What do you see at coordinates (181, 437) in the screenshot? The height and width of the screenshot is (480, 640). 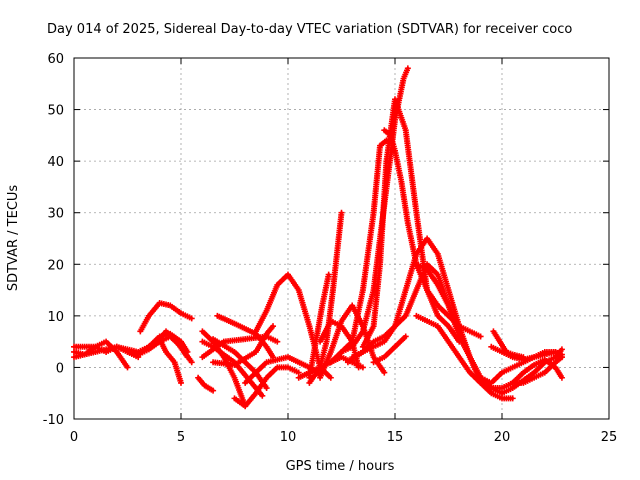 I see `x-tick-label: 5` at bounding box center [181, 437].